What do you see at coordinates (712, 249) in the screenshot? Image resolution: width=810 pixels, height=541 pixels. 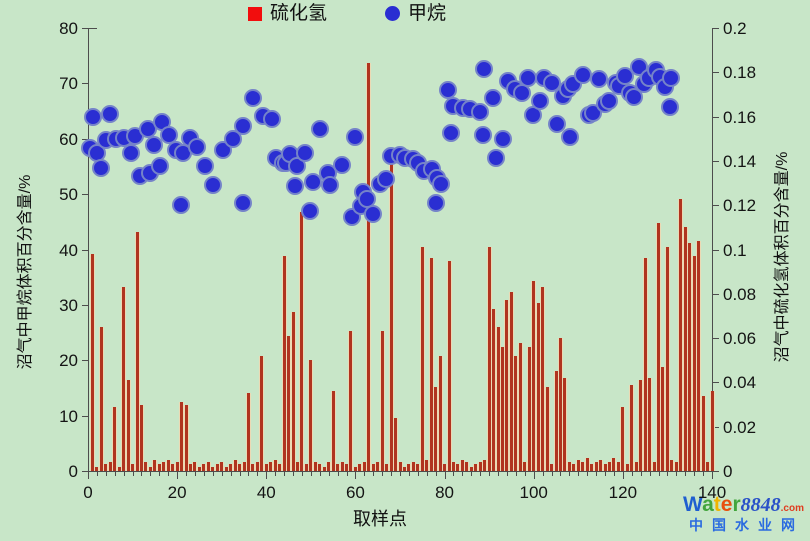 I see `y-right-axis-line` at bounding box center [712, 249].